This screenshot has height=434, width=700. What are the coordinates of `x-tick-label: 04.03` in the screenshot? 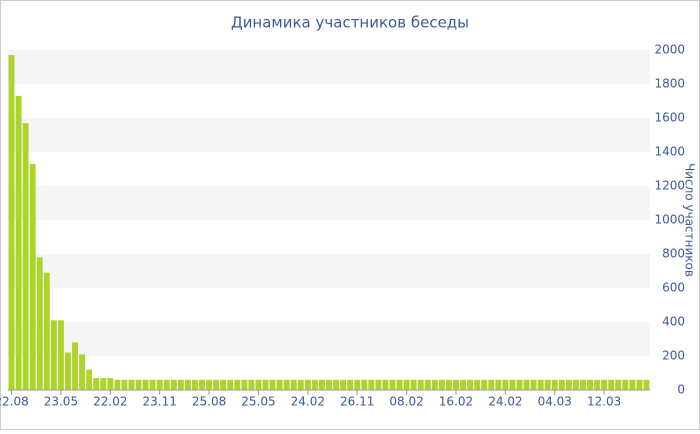 It's located at (555, 402).